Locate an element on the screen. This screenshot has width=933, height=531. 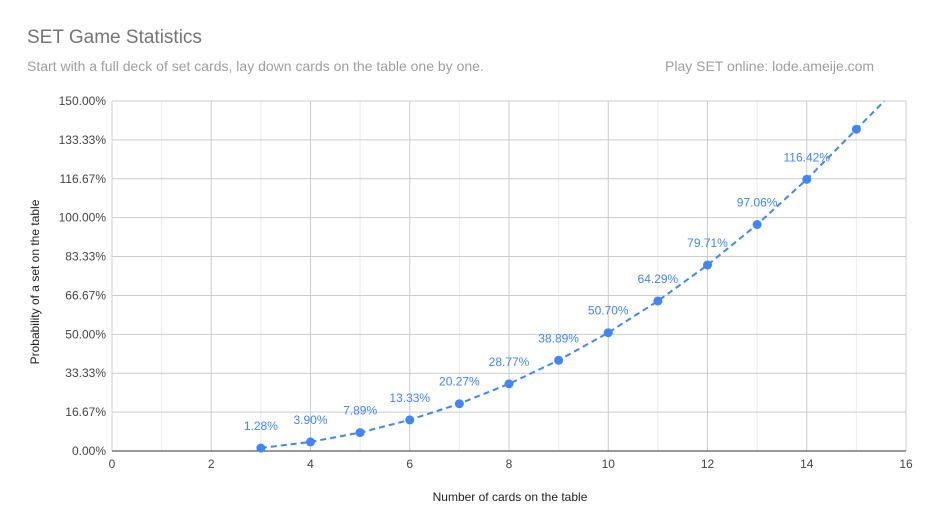
data-label: 116.42% is located at coordinates (807, 157).